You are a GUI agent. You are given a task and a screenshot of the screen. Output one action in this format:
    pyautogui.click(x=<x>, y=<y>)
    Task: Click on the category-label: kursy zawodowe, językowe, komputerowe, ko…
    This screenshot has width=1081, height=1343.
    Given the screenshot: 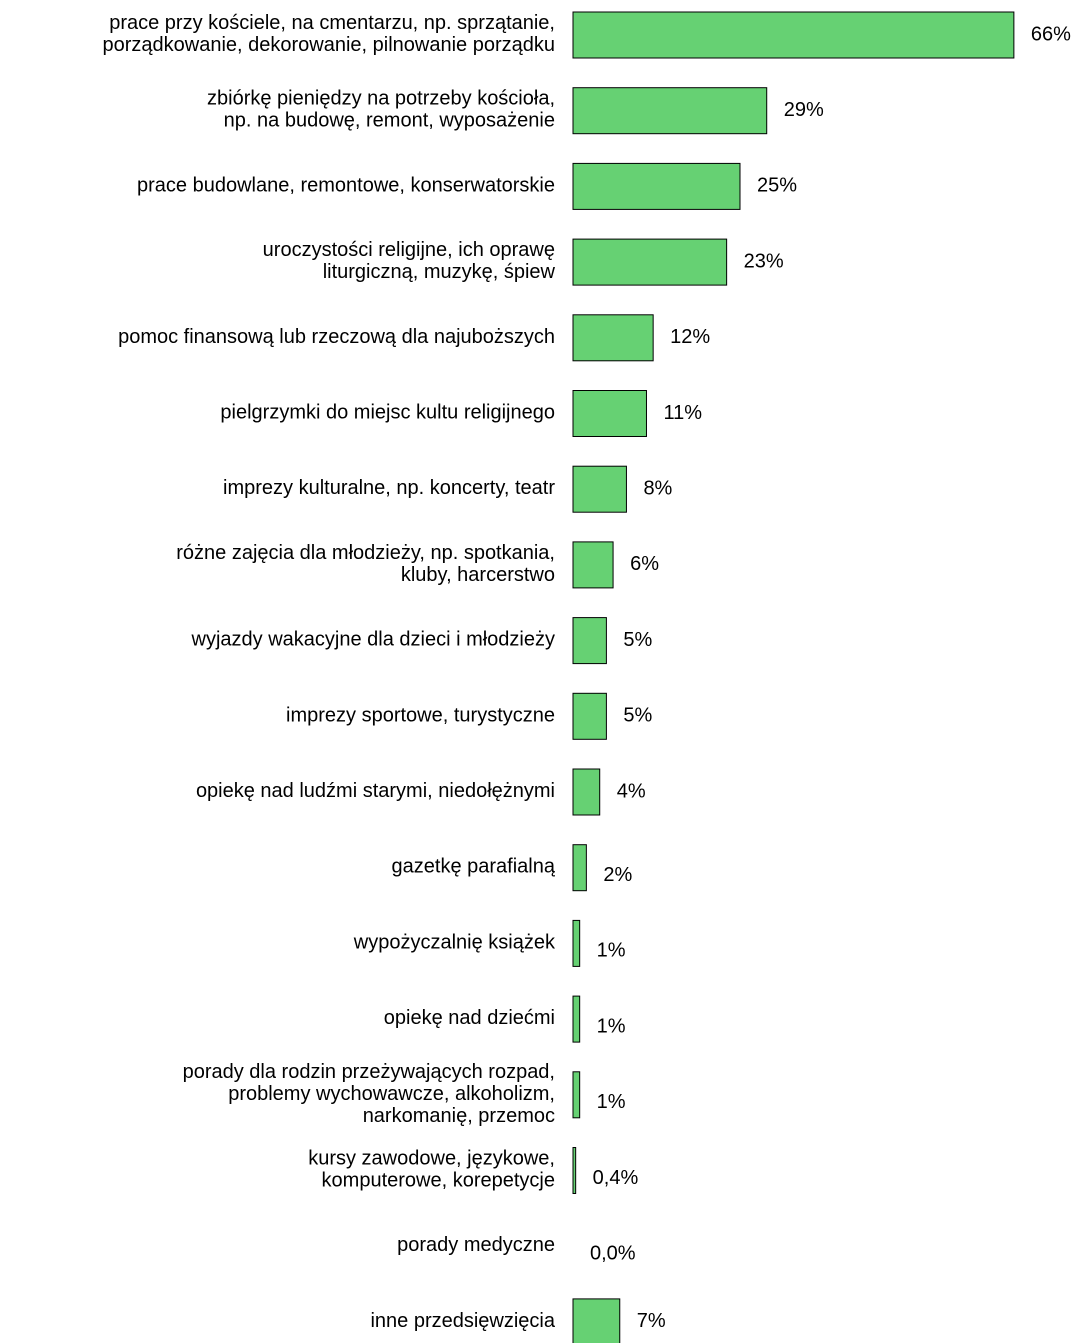 What is the action you would take?
    pyautogui.click(x=431, y=1170)
    